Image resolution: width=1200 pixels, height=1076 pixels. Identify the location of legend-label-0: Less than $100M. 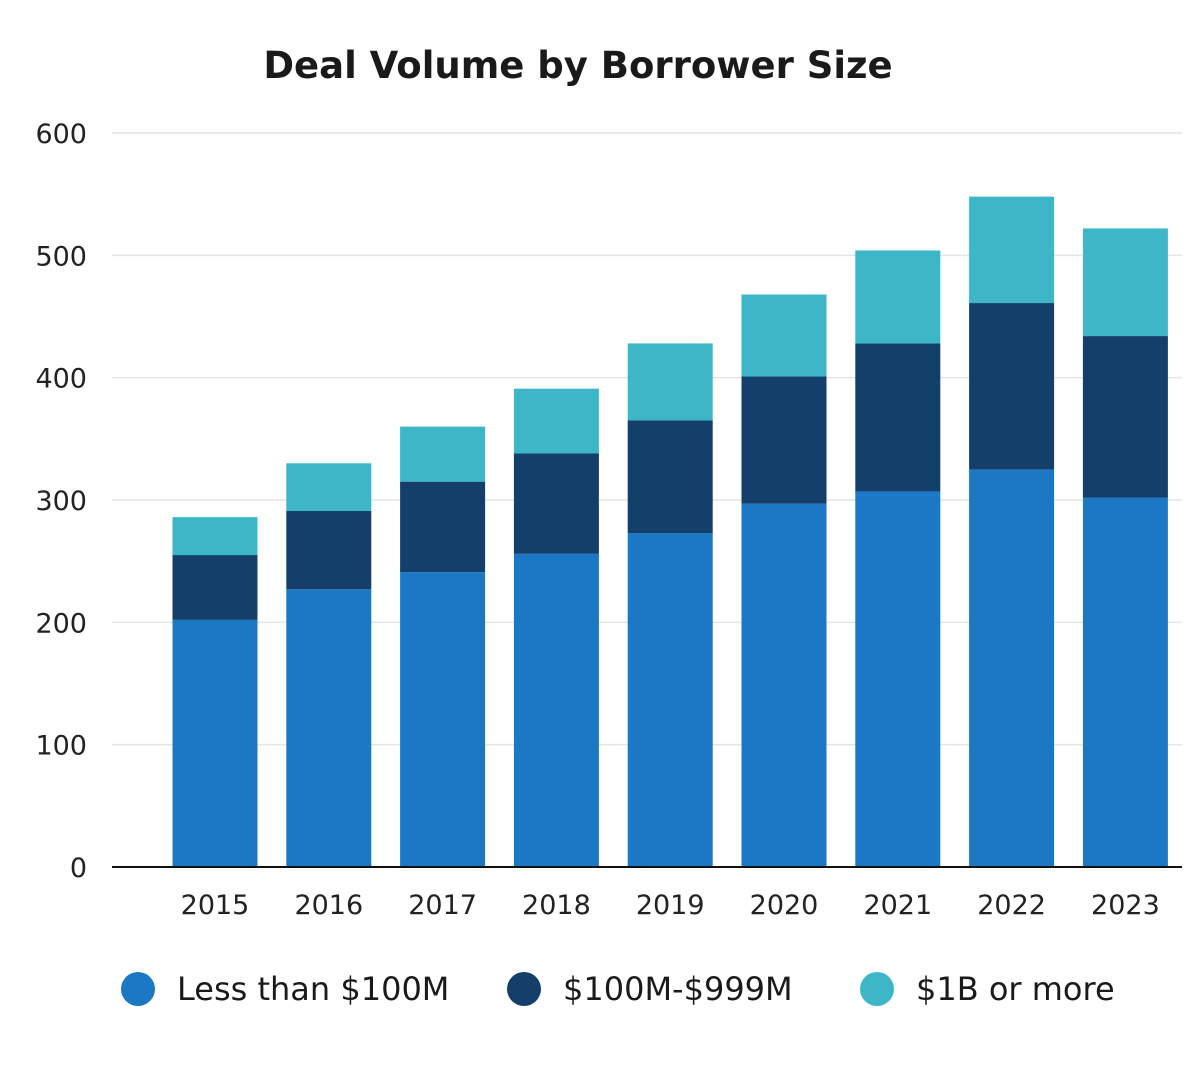
(313, 989).